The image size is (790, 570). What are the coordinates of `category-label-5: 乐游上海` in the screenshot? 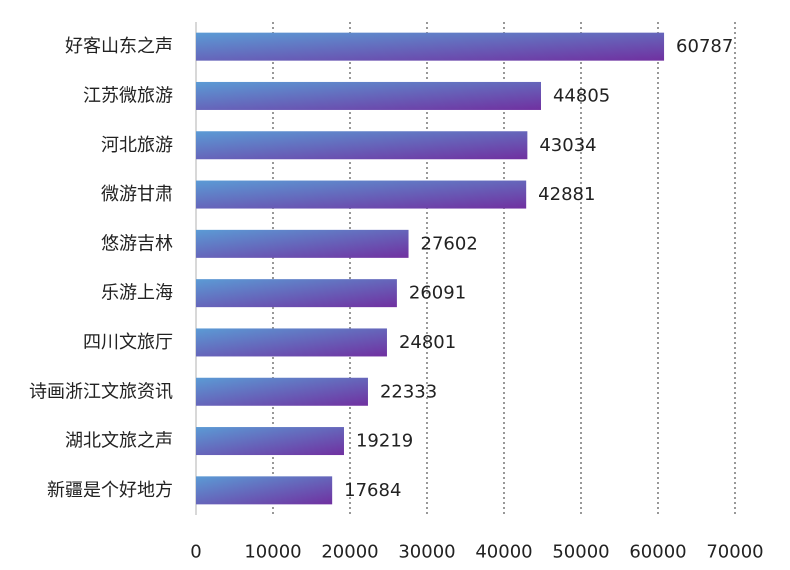 It's located at (137, 293).